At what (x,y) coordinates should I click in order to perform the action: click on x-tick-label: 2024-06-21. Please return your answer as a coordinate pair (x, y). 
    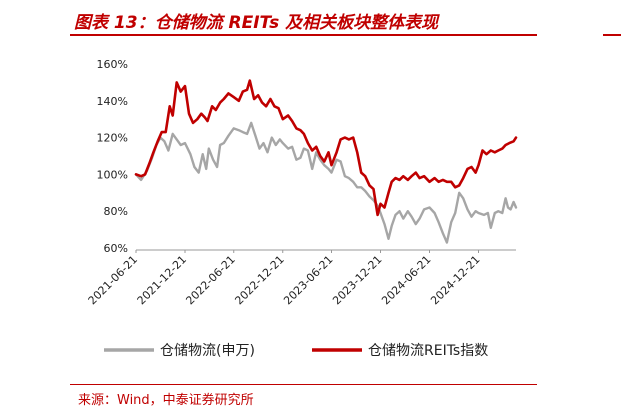
    Looking at the image, I should click on (406, 280).